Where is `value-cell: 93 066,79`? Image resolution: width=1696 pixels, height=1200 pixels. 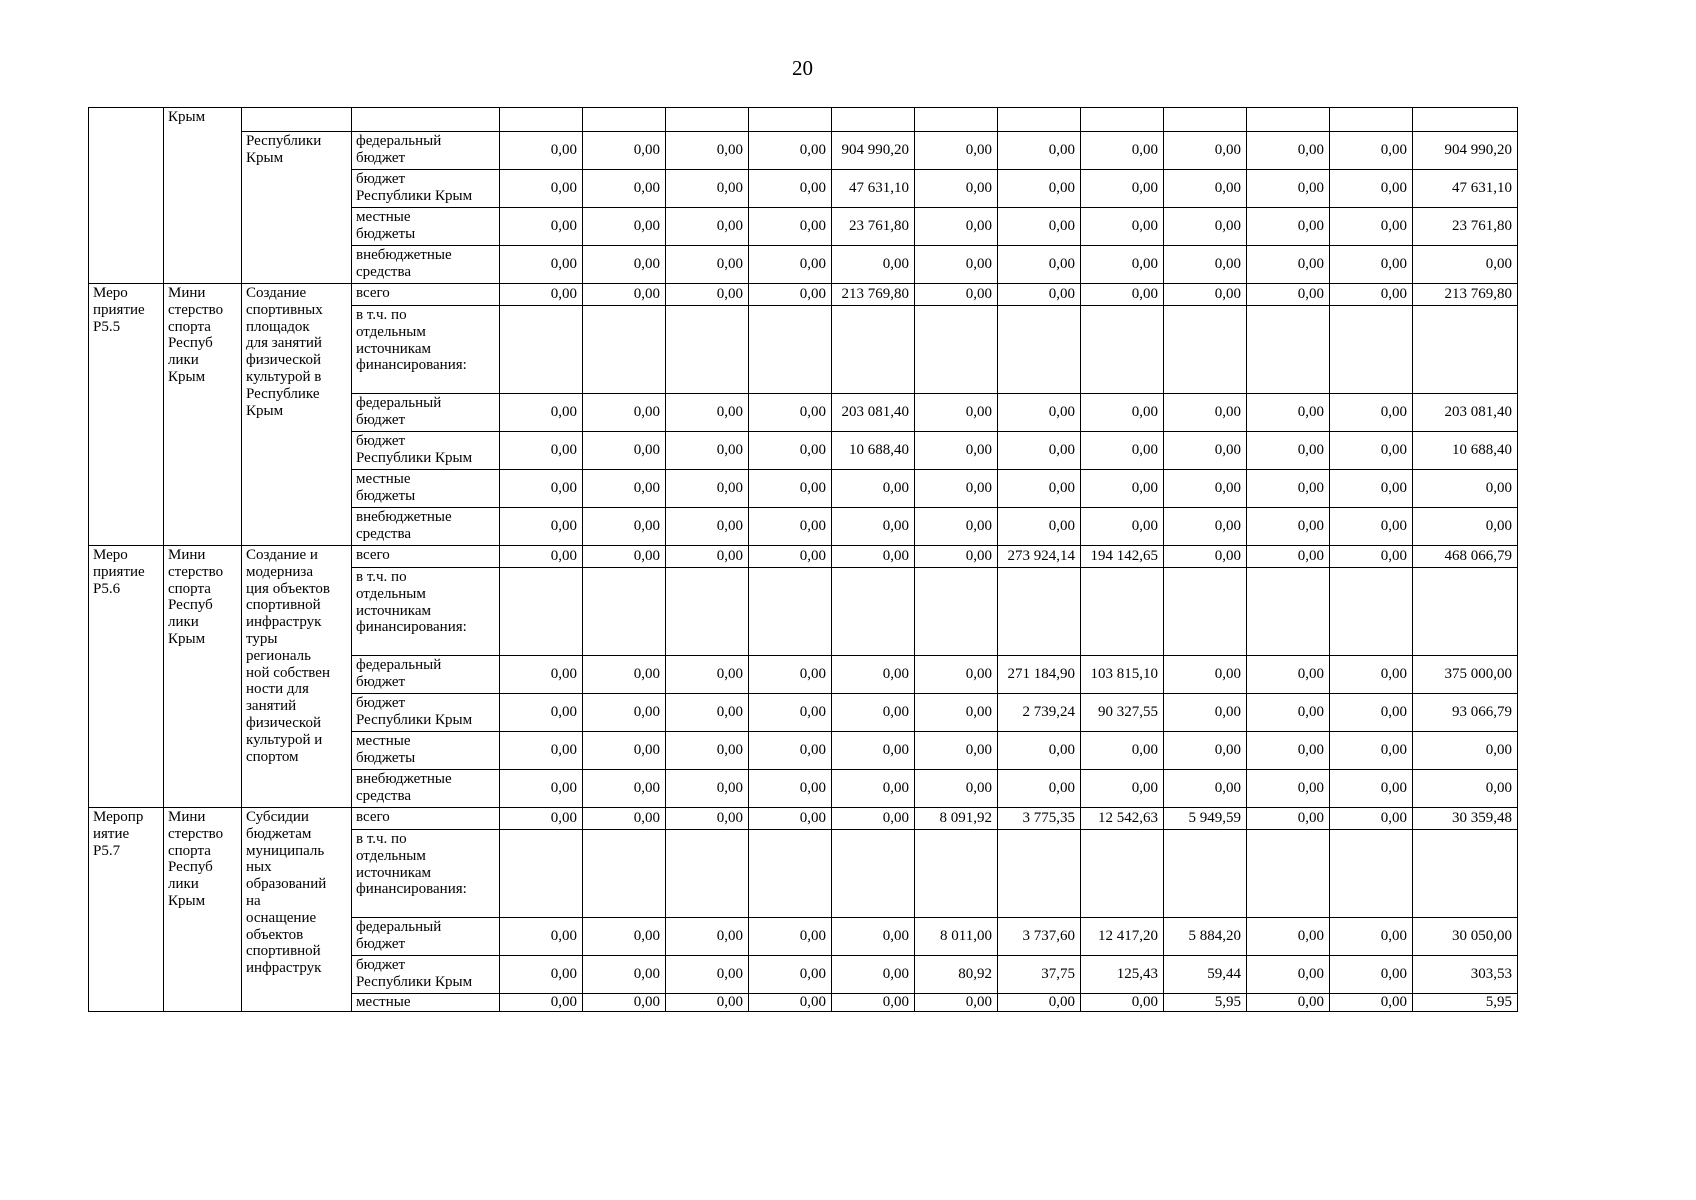 value-cell: 93 066,79 is located at coordinates (1465, 712).